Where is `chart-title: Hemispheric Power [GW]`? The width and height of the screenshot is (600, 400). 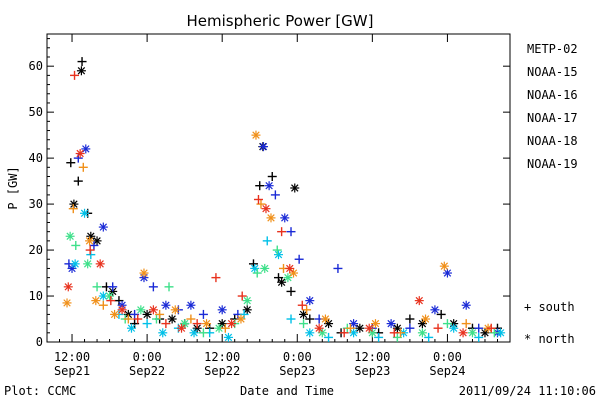
chart-title: Hemispheric Power [GW] is located at coordinates (280, 21).